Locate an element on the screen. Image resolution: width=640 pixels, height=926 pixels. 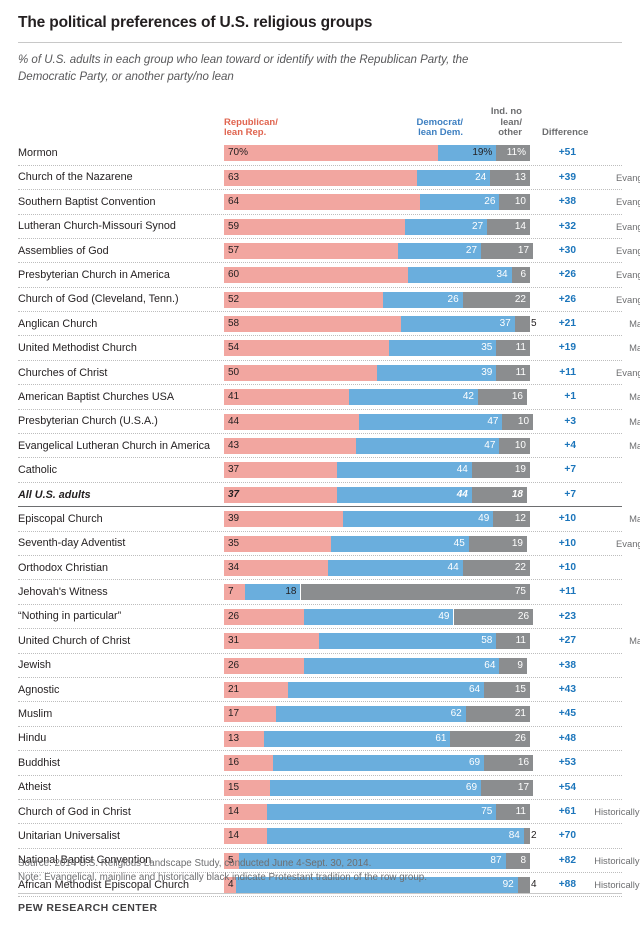
value-republican: 41 is located at coordinates (234, 397).